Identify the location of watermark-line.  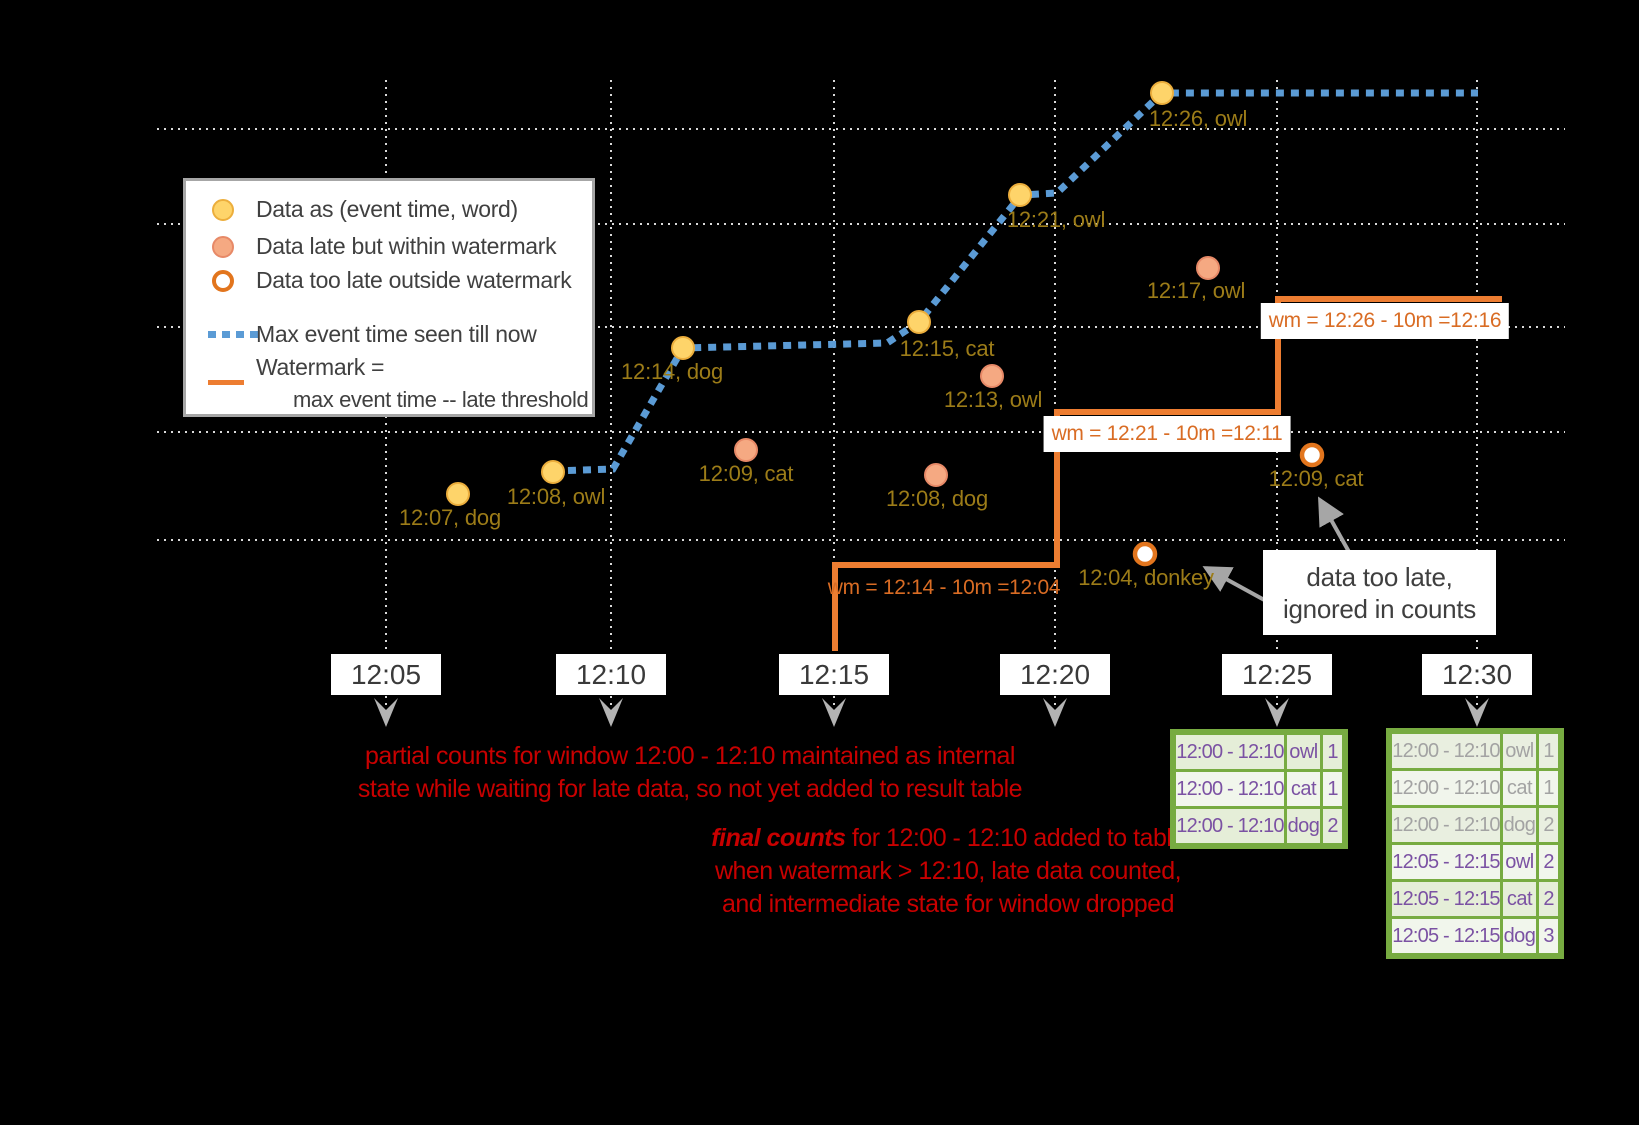
(1167, 473).